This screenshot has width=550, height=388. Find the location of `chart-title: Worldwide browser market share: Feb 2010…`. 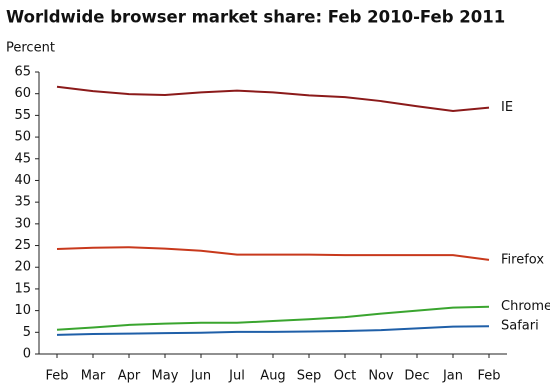

chart-title: Worldwide browser market share: Feb 2010… is located at coordinates (255, 17).